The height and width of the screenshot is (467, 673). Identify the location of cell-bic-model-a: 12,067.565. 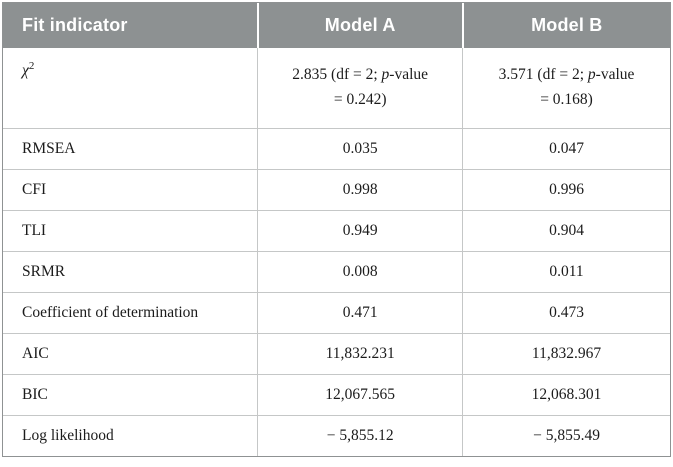
(360, 394).